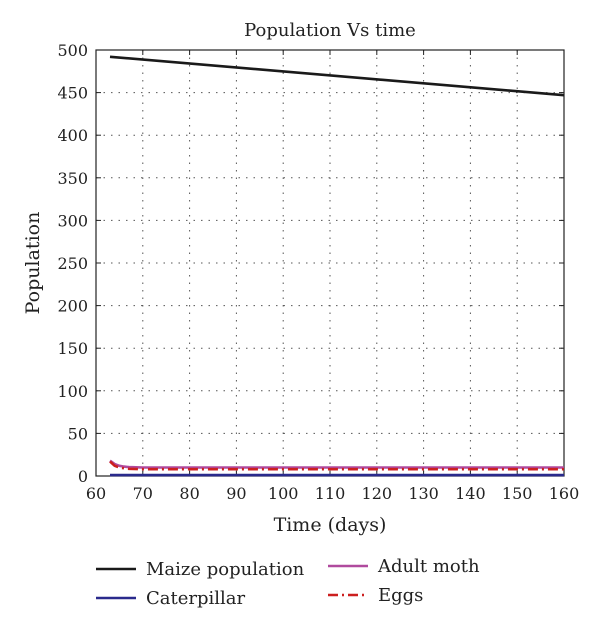 The width and height of the screenshot is (600, 631). Describe the element at coordinates (72, 135) in the screenshot. I see `y-tick-label: 400` at that location.